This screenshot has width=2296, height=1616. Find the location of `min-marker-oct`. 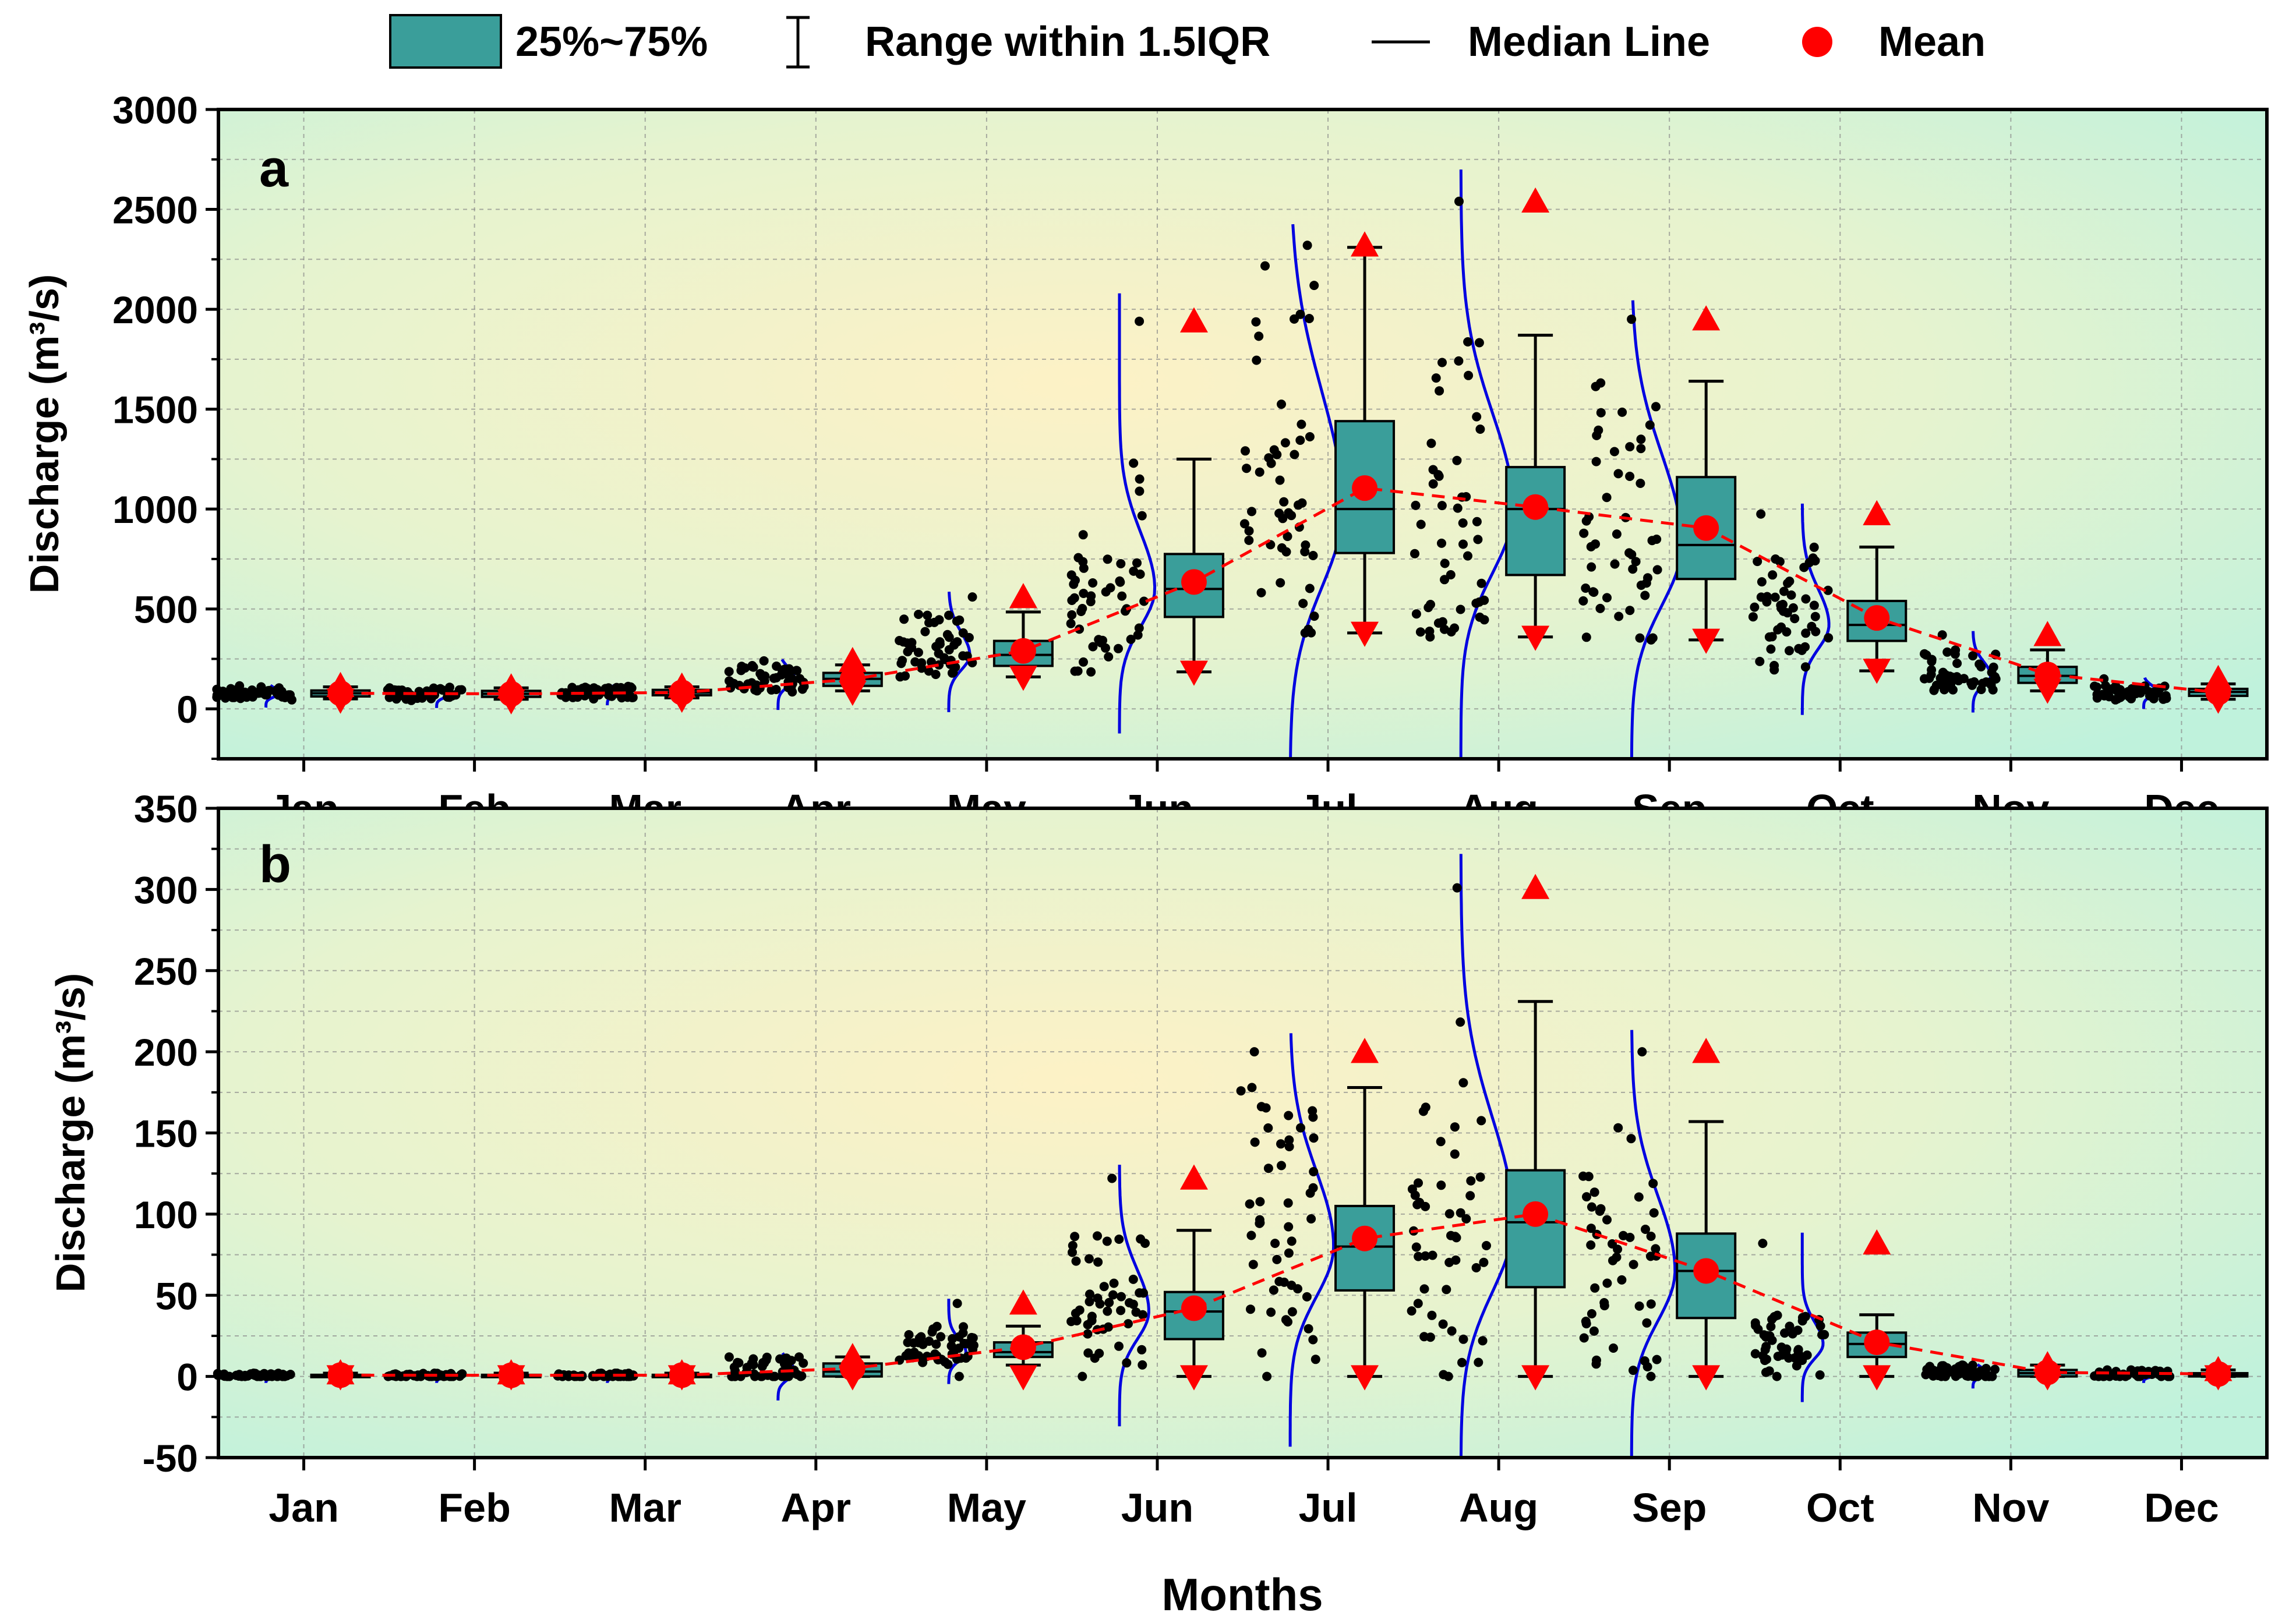

min-marker-oct is located at coordinates (1877, 1378).